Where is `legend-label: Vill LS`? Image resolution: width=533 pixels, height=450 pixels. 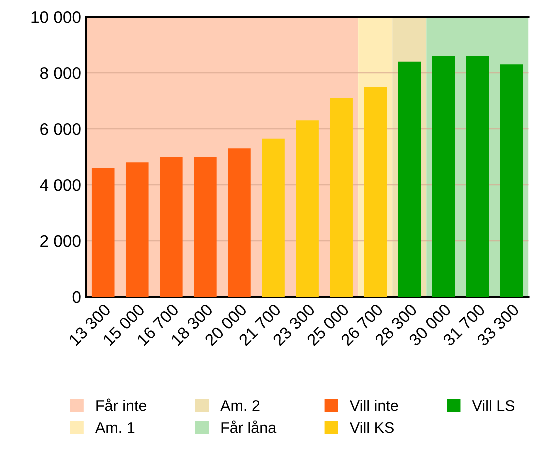 legend-label: Vill LS is located at coordinates (493, 406).